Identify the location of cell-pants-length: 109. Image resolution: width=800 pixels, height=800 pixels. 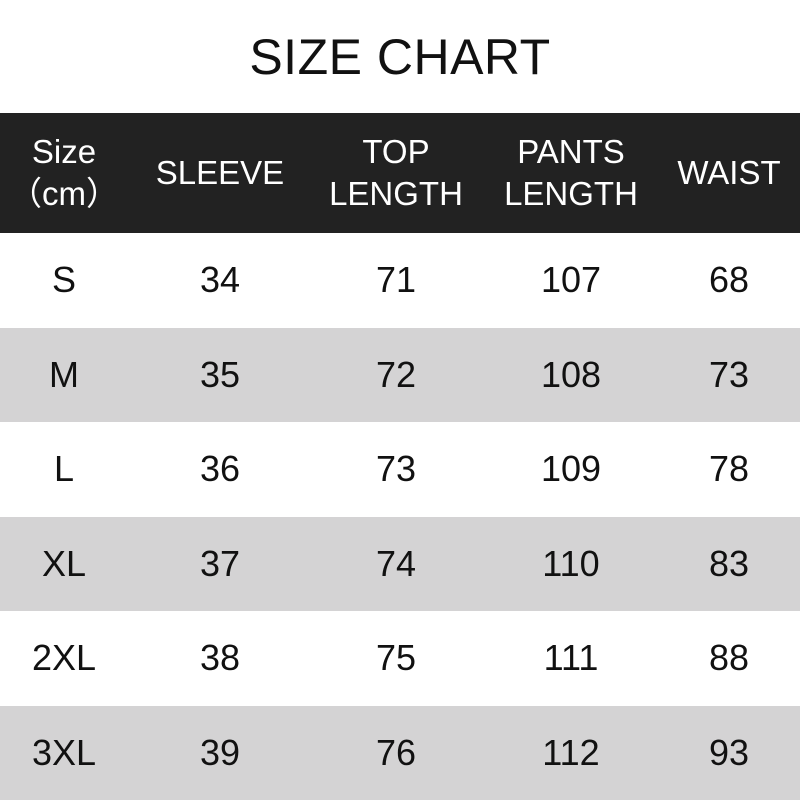
(571, 469).